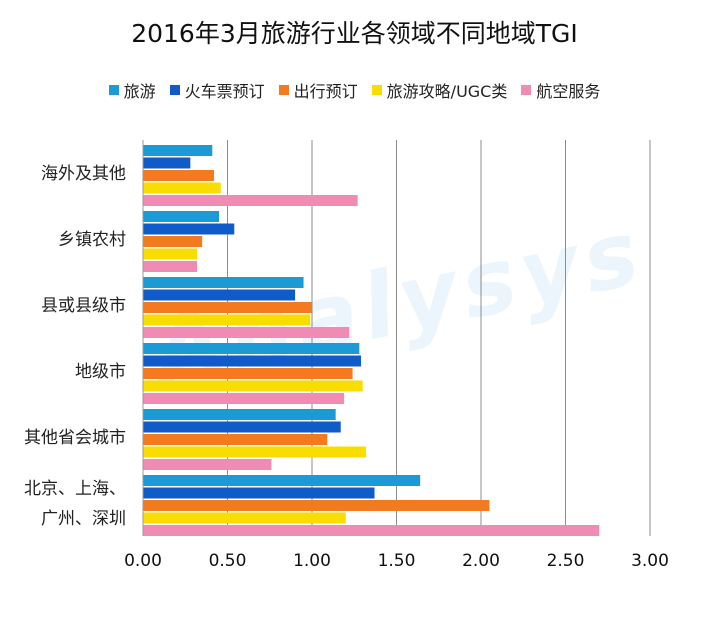  I want to click on category-label-2: 乡镇农村, so click(92, 240).